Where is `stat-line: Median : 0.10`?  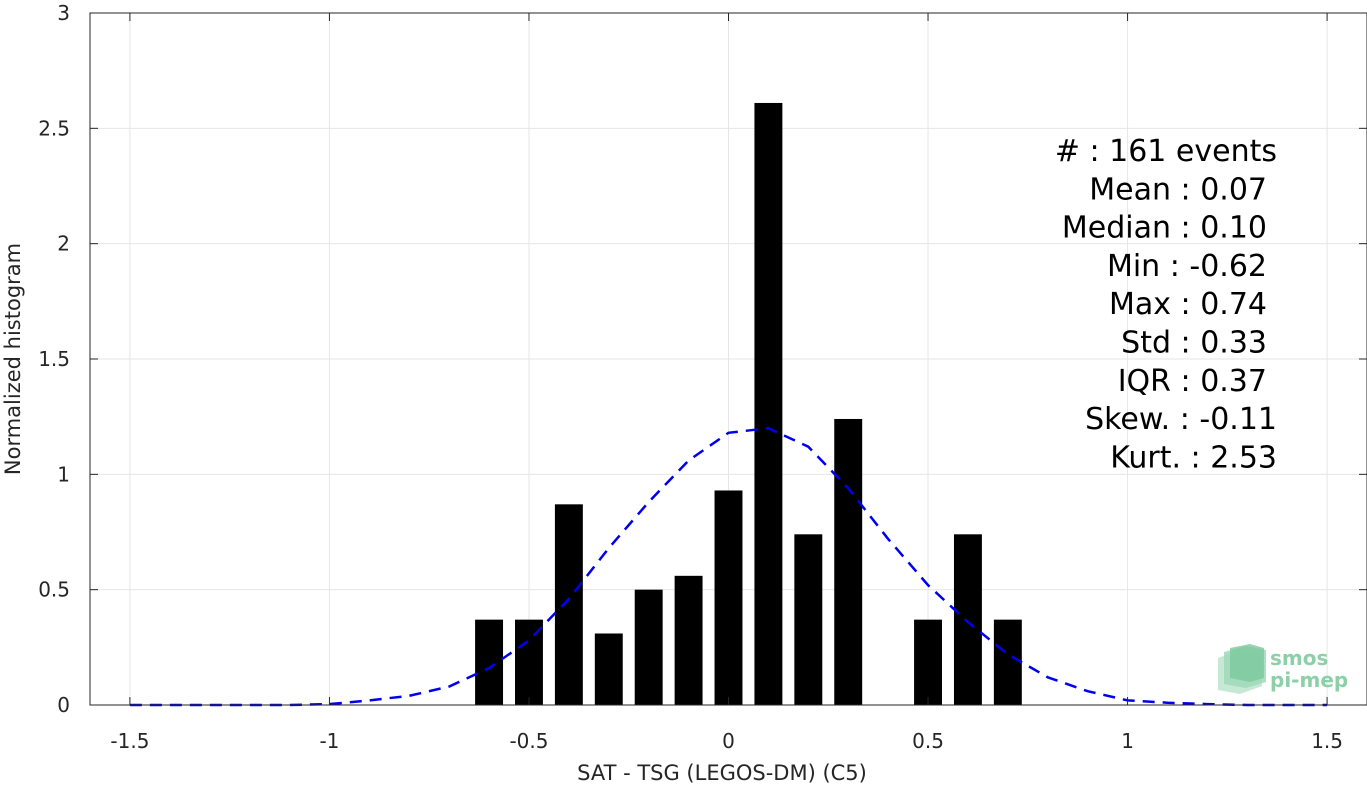 stat-line: Median : 0.10 is located at coordinates (1164, 228).